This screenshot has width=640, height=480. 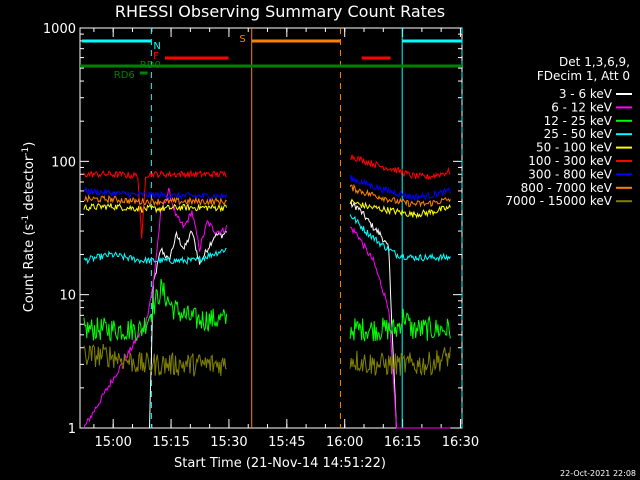 I want to click on legend-entry-label: 12 - 25 keV, so click(x=578, y=121).